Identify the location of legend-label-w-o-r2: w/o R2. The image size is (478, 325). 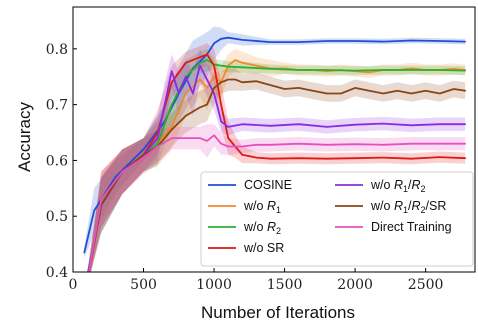
(262, 228).